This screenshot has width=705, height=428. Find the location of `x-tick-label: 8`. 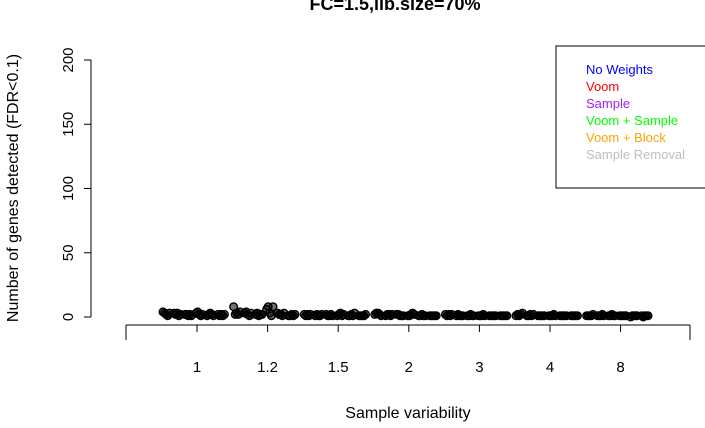

x-tick-label: 8 is located at coordinates (620, 367).